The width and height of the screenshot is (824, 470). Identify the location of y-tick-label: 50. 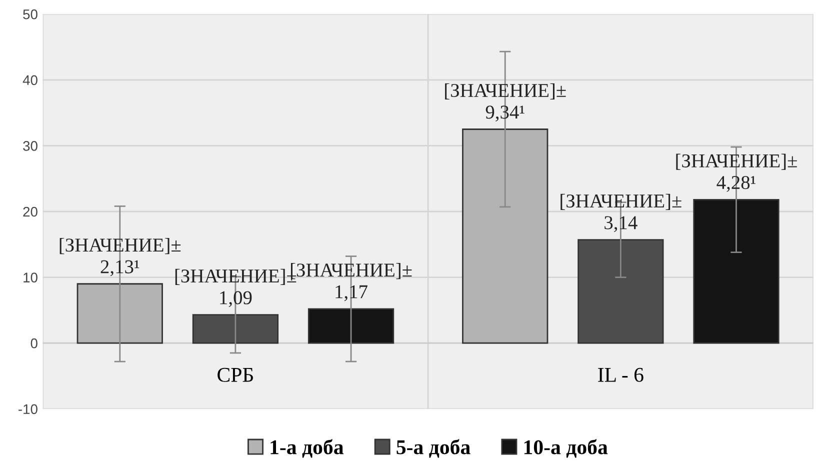
(30, 14).